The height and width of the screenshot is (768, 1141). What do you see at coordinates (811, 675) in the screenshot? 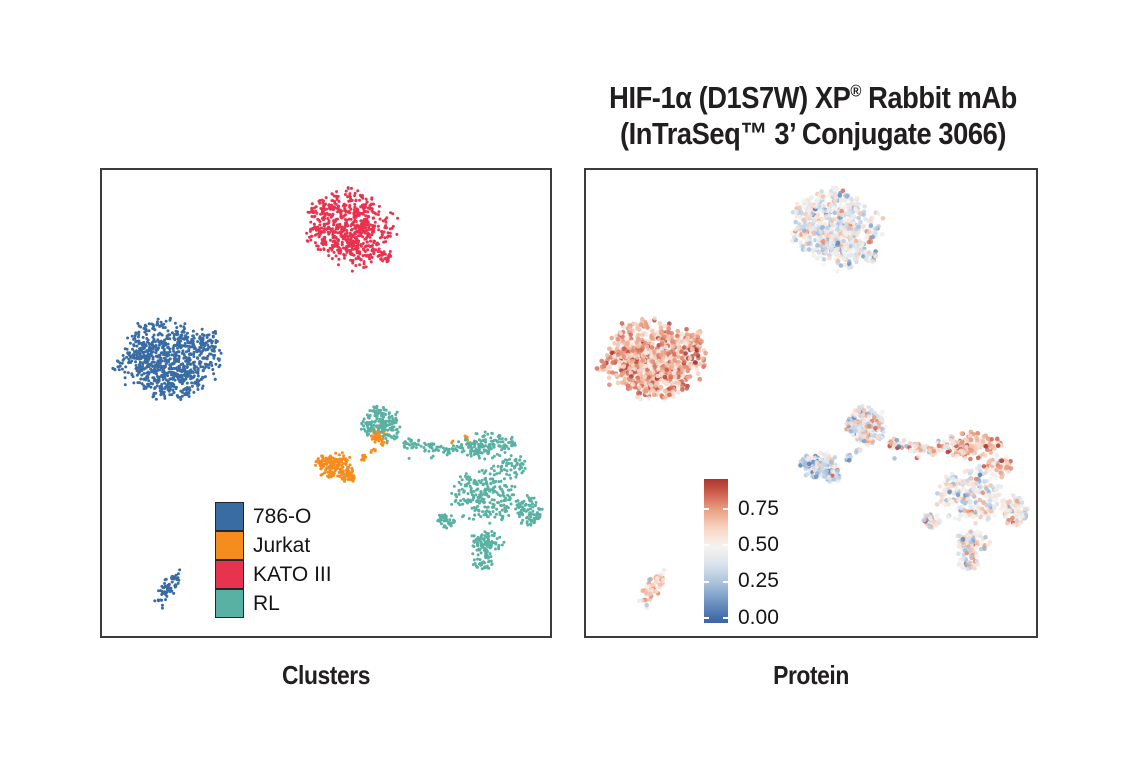
I see `protein-caption: Protein` at bounding box center [811, 675].